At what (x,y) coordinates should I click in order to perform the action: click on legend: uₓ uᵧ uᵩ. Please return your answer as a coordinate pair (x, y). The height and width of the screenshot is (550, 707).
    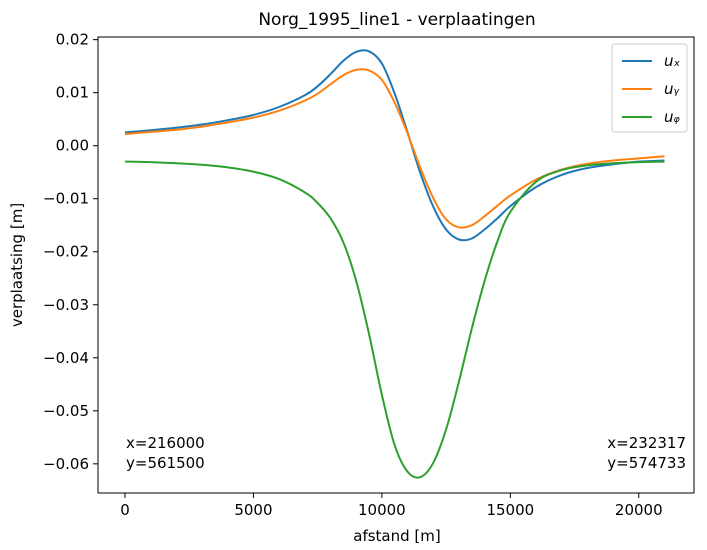
    Looking at the image, I should click on (649, 88).